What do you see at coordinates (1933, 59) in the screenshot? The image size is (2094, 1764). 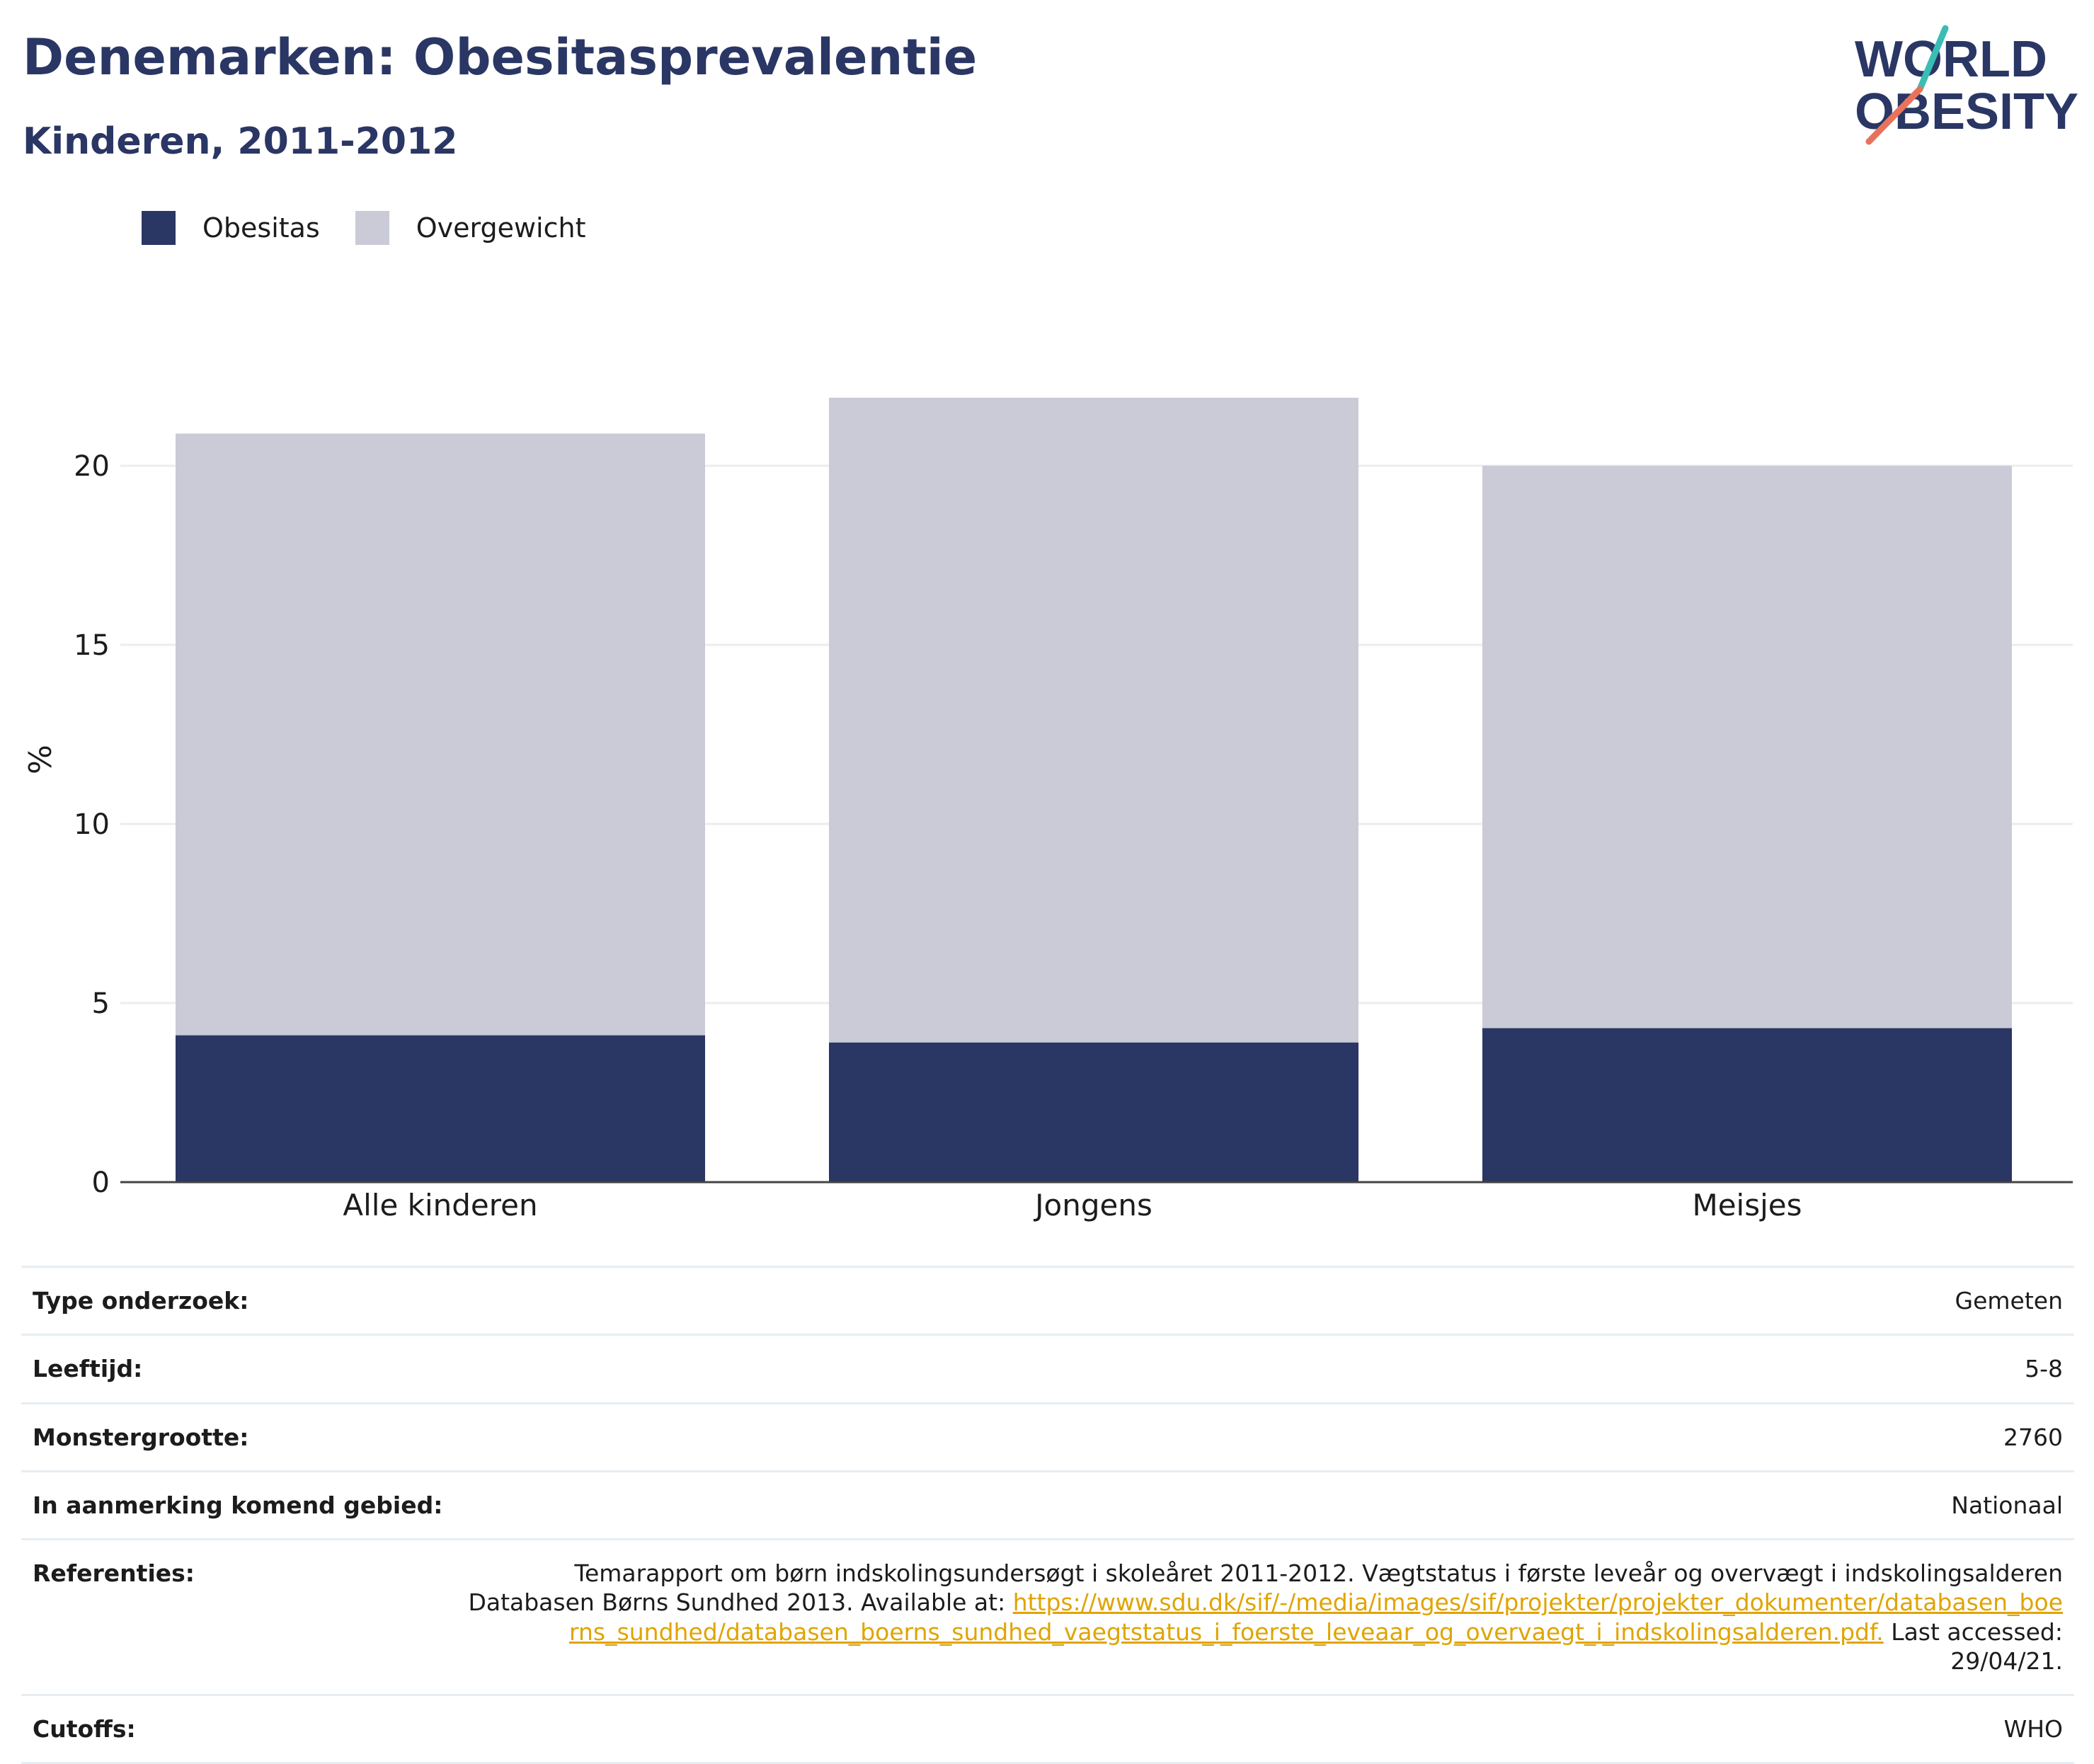 I see `logo-slash-teal` at bounding box center [1933, 59].